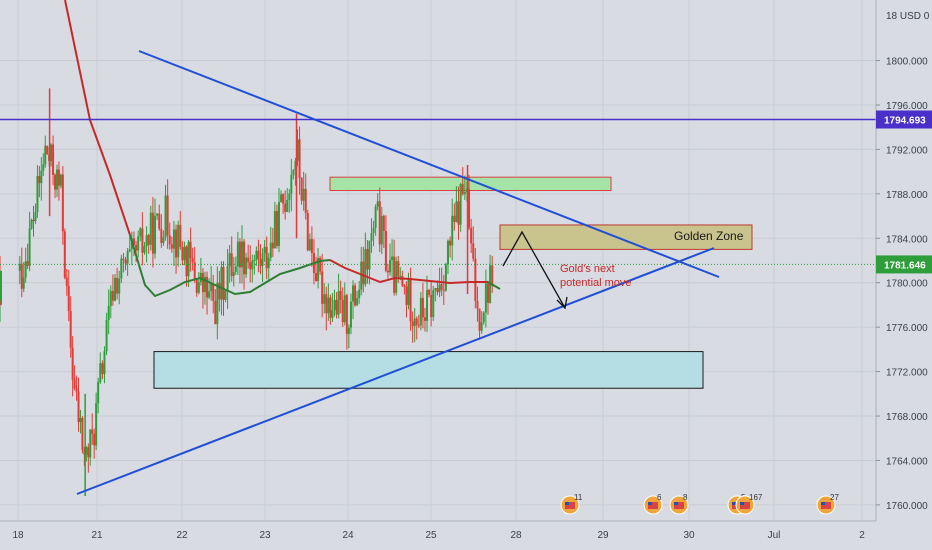 Image resolution: width=932 pixels, height=550 pixels. I want to click on time-tick-label: Jul, so click(774, 535).